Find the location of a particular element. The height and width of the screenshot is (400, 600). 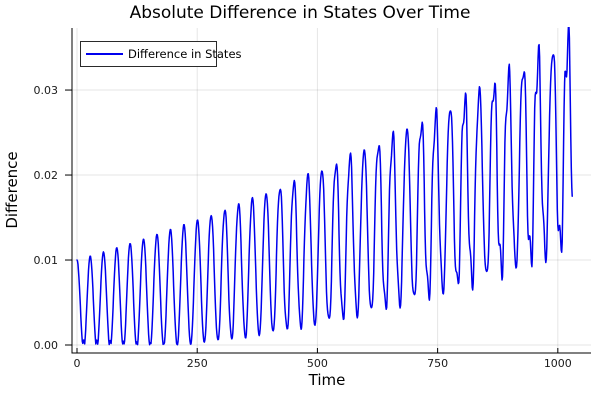

legend-entry-label: Difference in States is located at coordinates (185, 54).